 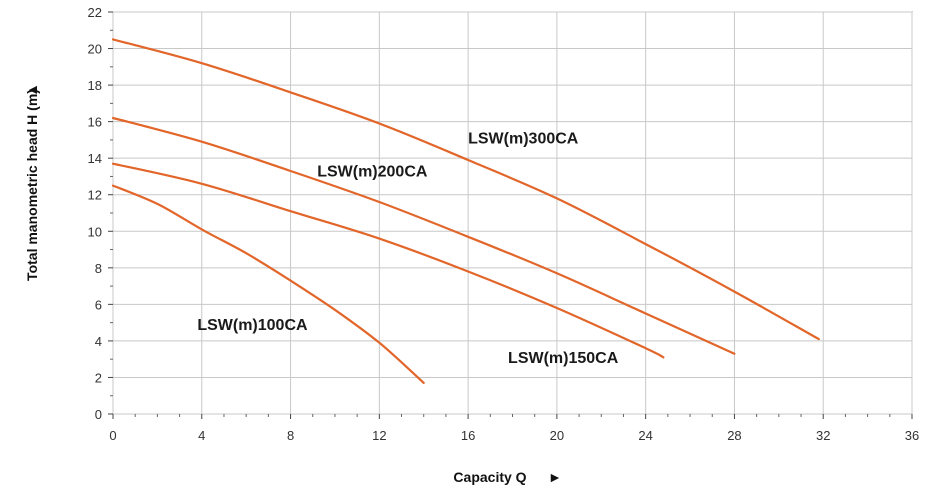 I want to click on y-tick-label: 14, so click(x=95, y=158).